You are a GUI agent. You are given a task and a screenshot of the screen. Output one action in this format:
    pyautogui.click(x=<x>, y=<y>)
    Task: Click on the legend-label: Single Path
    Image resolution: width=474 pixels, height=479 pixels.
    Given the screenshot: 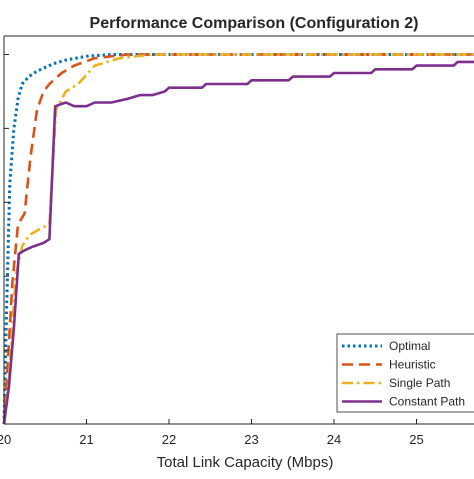 What is the action you would take?
    pyautogui.click(x=419, y=383)
    